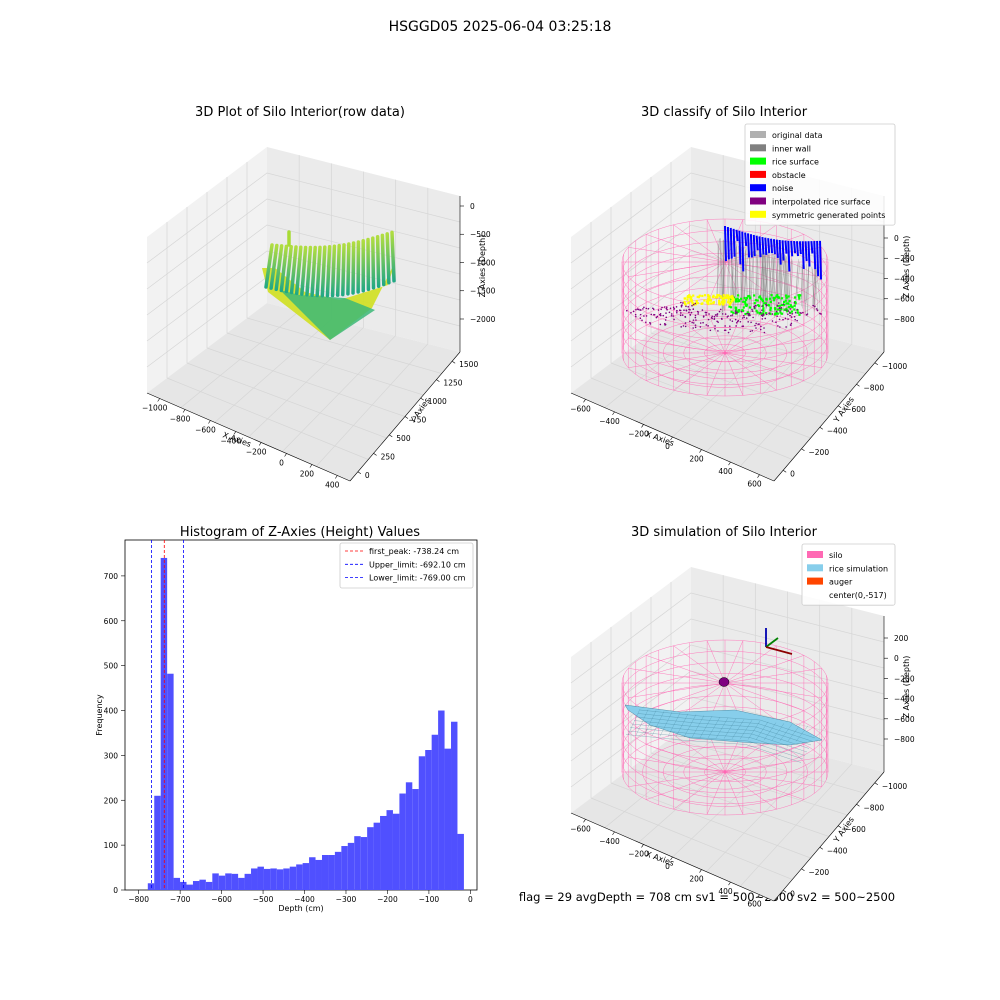  Describe the element at coordinates (138, 899) in the screenshot. I see `hist-xtick-label: −800` at that location.